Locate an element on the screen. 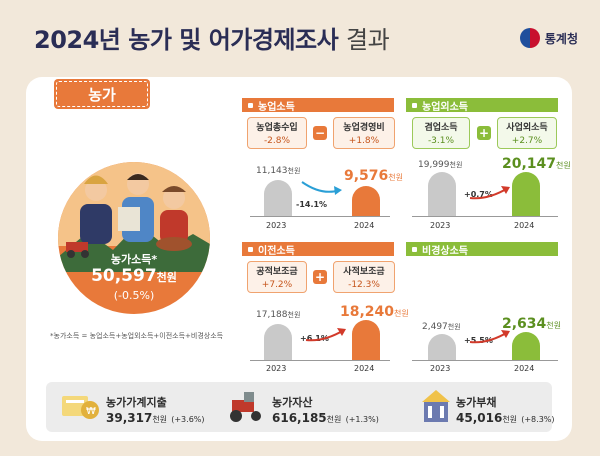  agri-bar-2024 is located at coordinates (366, 201).